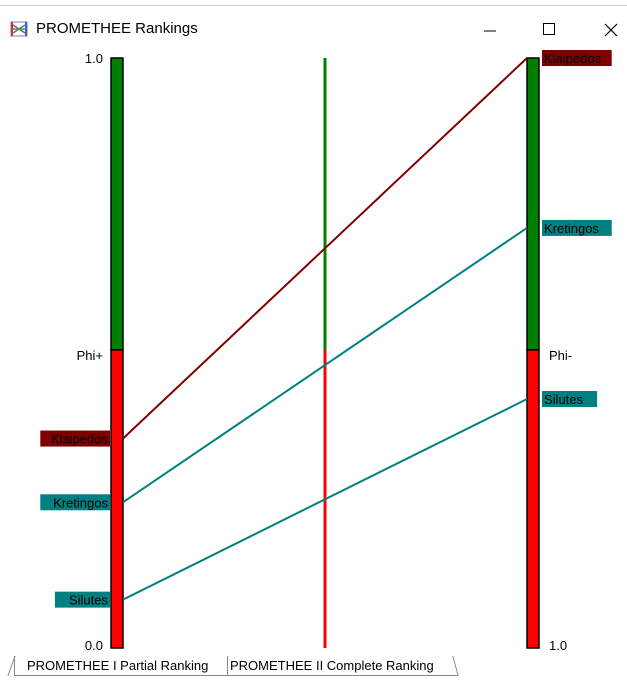 The width and height of the screenshot is (627, 682). What do you see at coordinates (90, 355) in the screenshot?
I see `left-axis-label: Phi+` at bounding box center [90, 355].